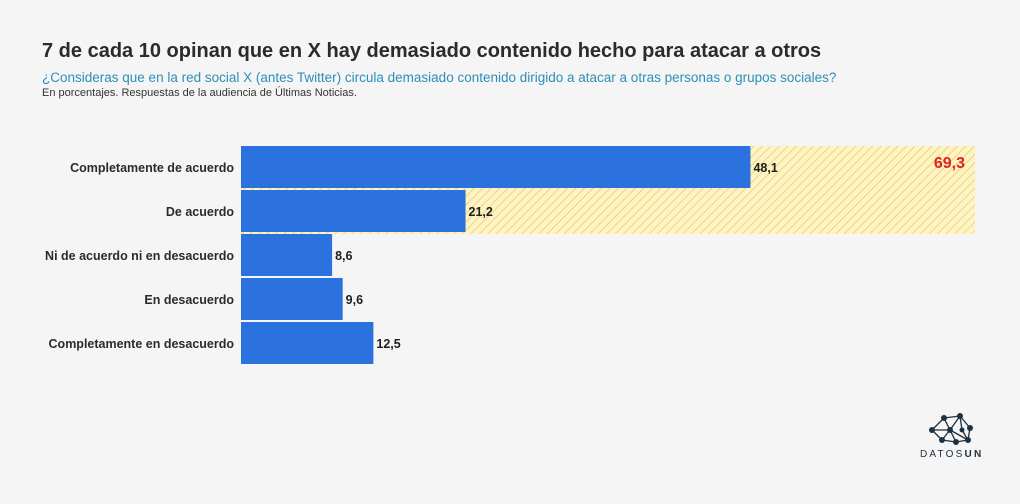  What do you see at coordinates (142, 344) in the screenshot?
I see `category-label: Completamente en desacuerdo` at bounding box center [142, 344].